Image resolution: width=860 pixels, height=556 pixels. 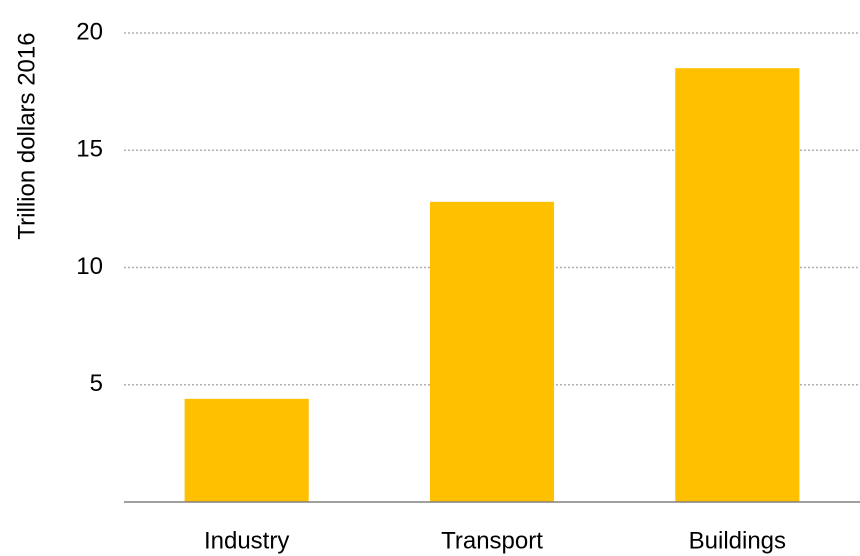 What do you see at coordinates (246, 540) in the screenshot?
I see `x-tick-label: Industry` at bounding box center [246, 540].